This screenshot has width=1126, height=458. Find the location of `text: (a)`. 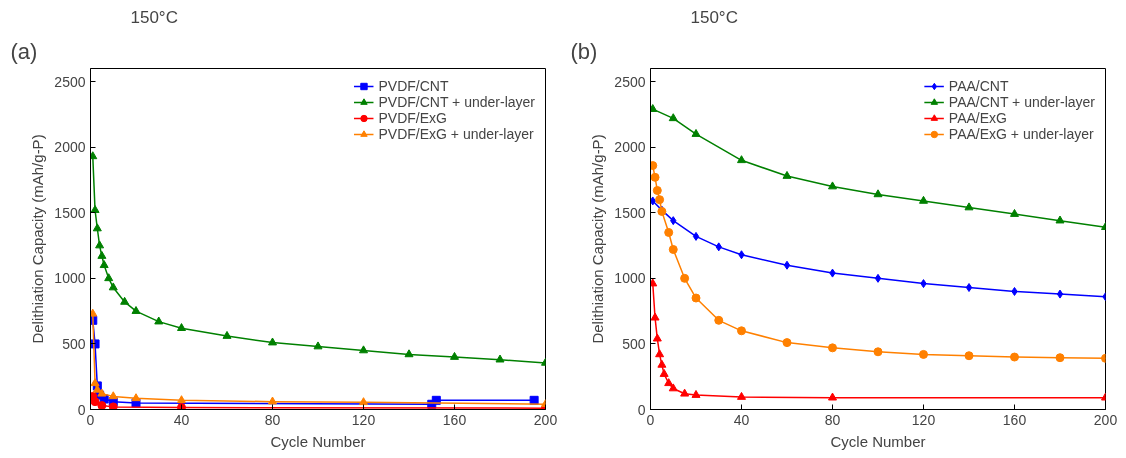

text: (a) is located at coordinates (24, 51).